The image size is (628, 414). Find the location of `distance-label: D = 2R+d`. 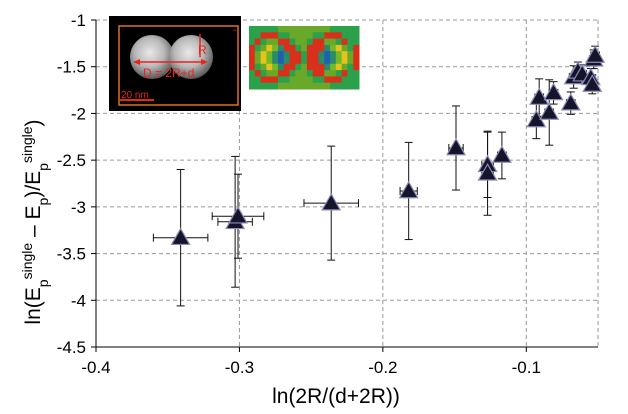

distance-label: D = 2R+d is located at coordinates (168, 73).